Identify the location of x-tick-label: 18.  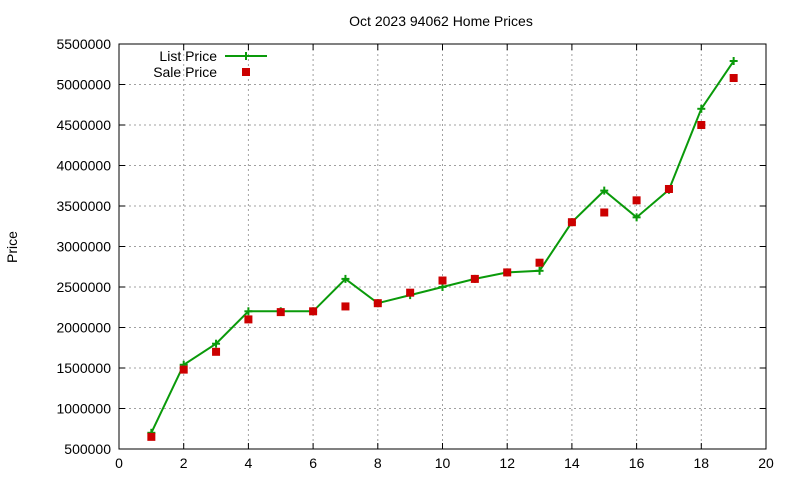
(702, 463).